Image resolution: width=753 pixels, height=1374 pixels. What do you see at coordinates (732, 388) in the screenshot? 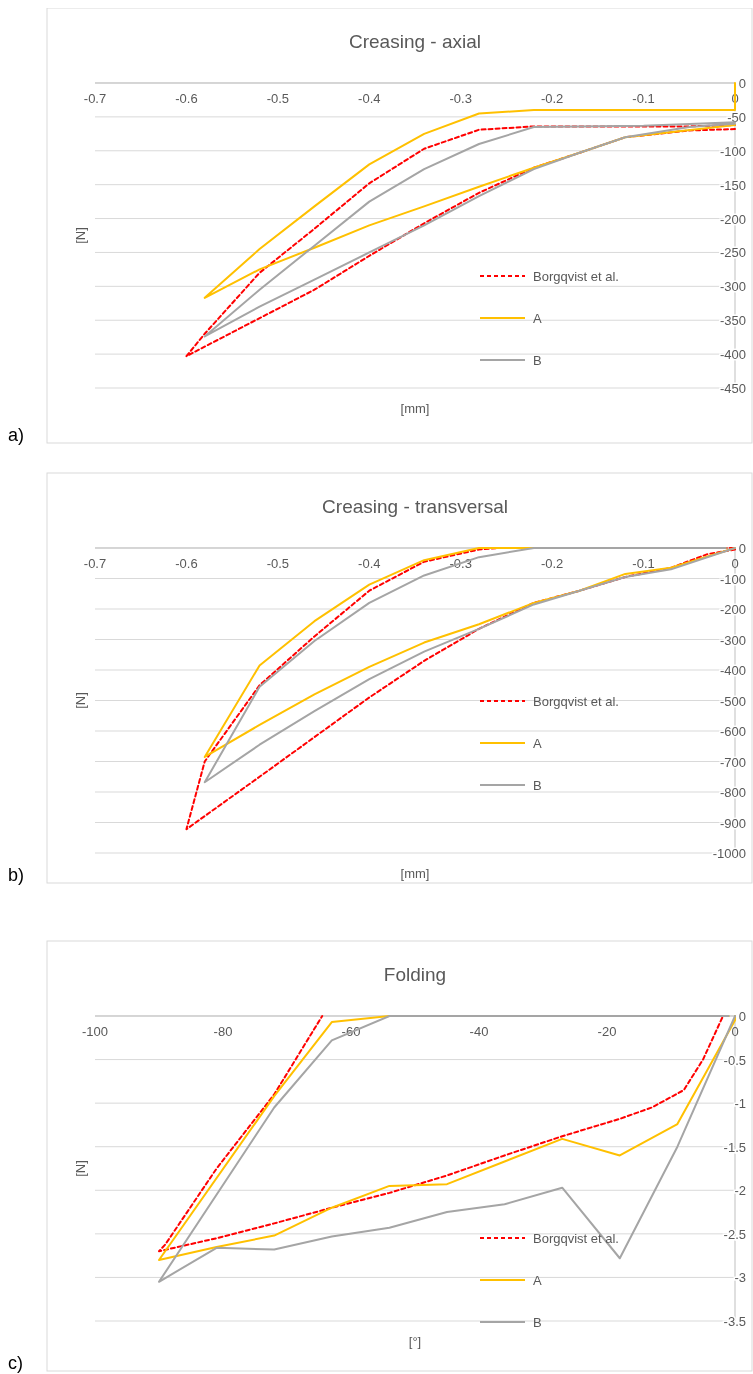
I see `y-tick-label: -450` at bounding box center [732, 388].